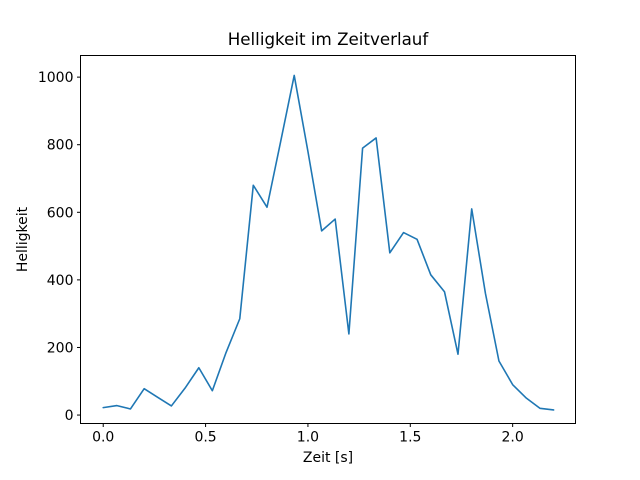 The width and height of the screenshot is (640, 480). What do you see at coordinates (410, 438) in the screenshot?
I see `x-tick-label: 1.5` at bounding box center [410, 438].